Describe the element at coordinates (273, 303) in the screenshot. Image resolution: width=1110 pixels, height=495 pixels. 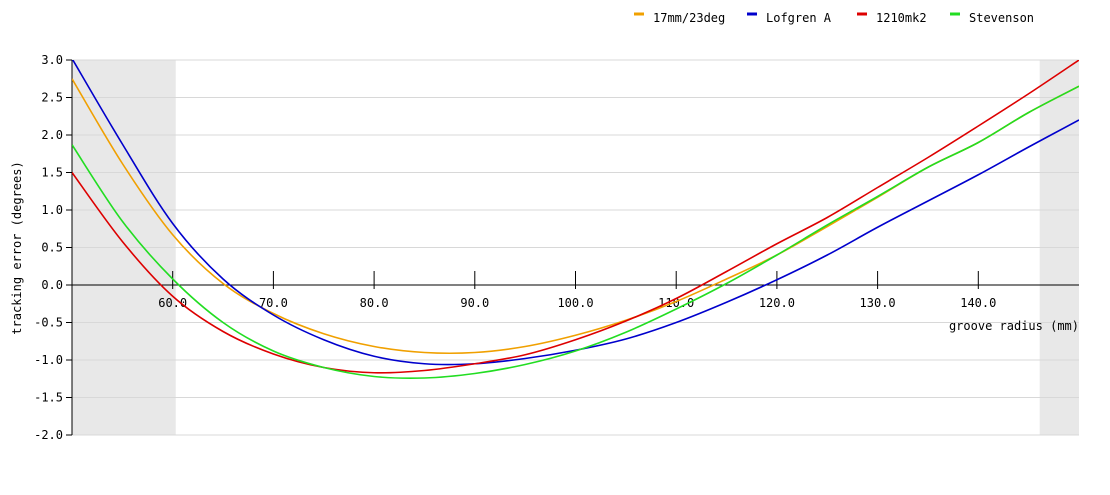
I see `x-tick-label-1: 70.0` at that location.